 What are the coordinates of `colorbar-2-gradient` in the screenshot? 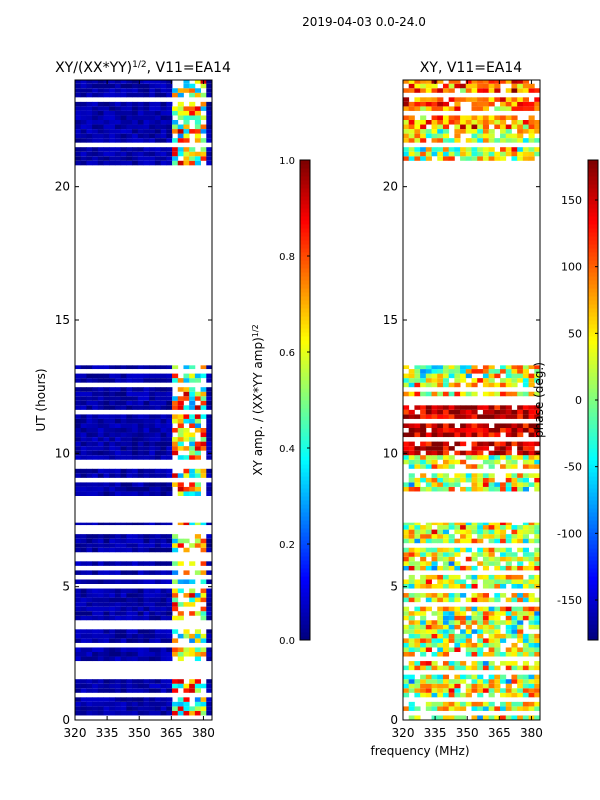 It's located at (593, 400).